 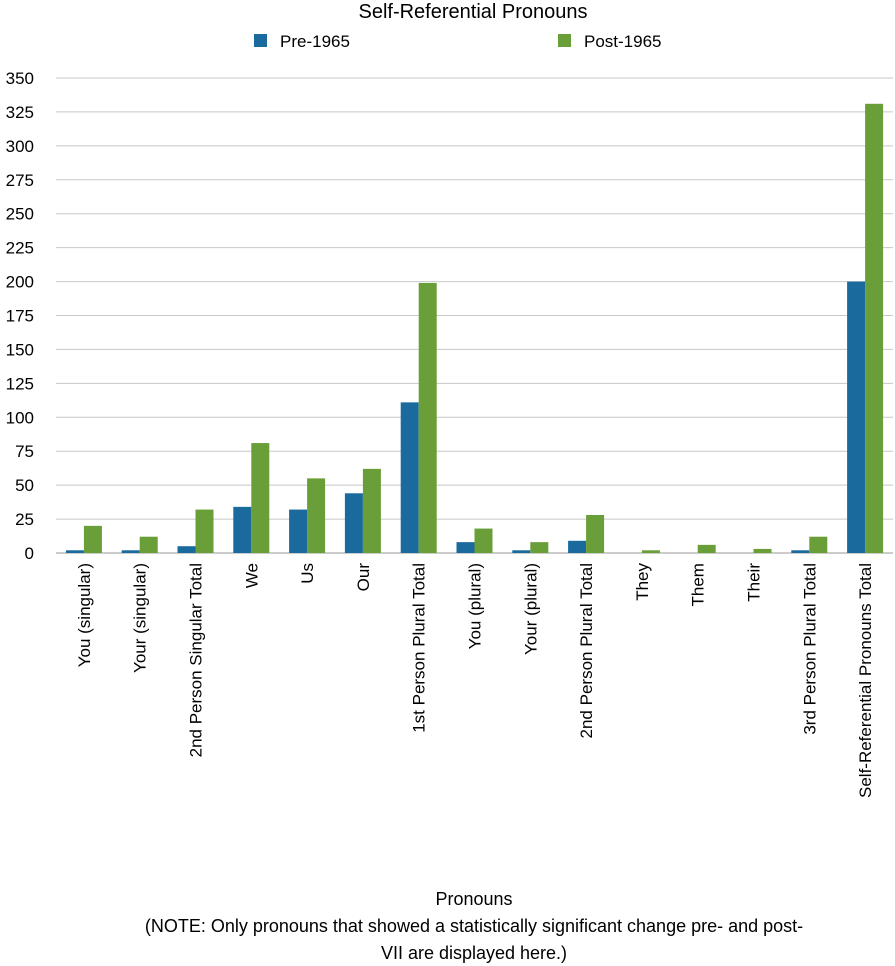 I want to click on y-tick-label: 300, so click(x=20, y=146).